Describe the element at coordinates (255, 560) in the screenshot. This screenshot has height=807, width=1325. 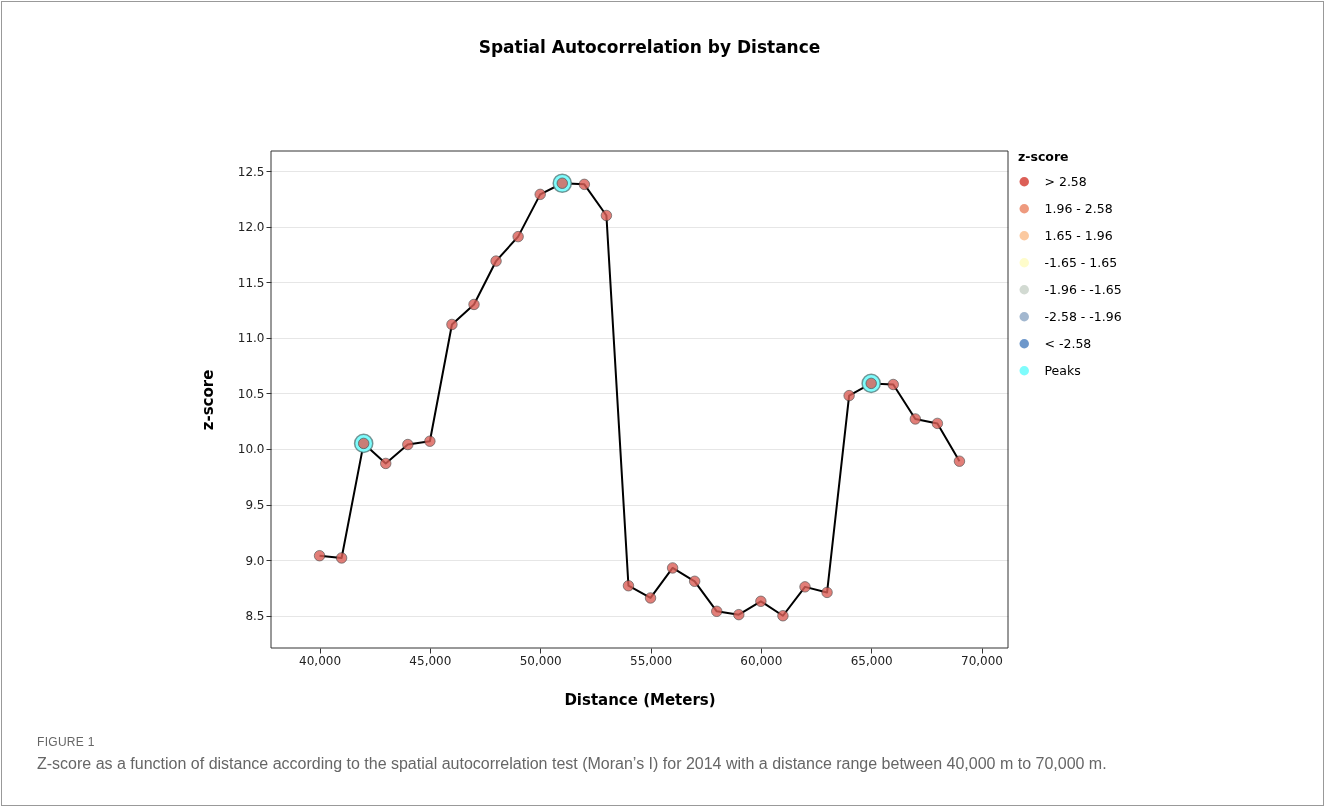
I see `y-tick-label: 9.0` at that location.